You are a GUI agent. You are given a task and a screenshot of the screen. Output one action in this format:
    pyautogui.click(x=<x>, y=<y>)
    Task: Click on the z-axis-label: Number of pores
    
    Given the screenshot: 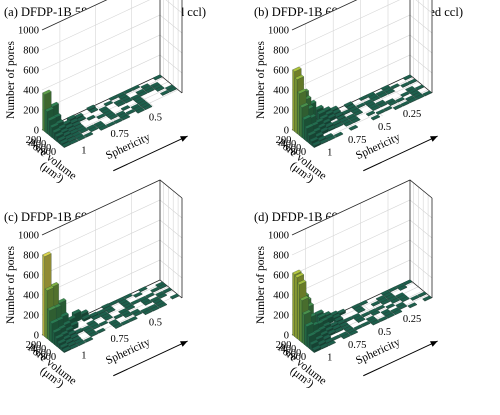 What is the action you would take?
    pyautogui.click(x=11, y=80)
    